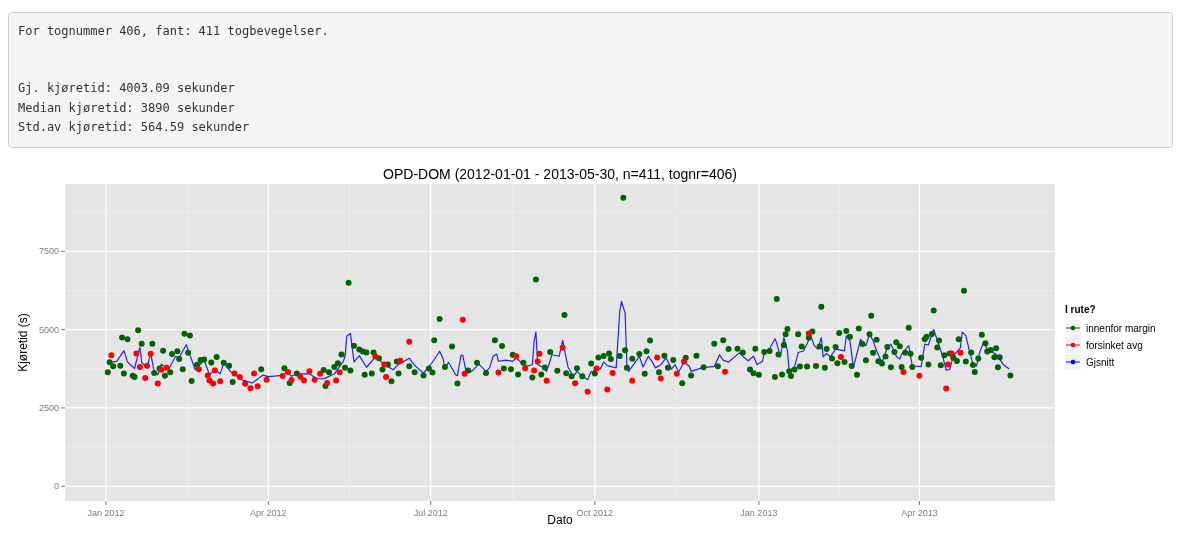 The height and width of the screenshot is (533, 1181). I want to click on legend-label: forsinket avg, so click(1114, 345).